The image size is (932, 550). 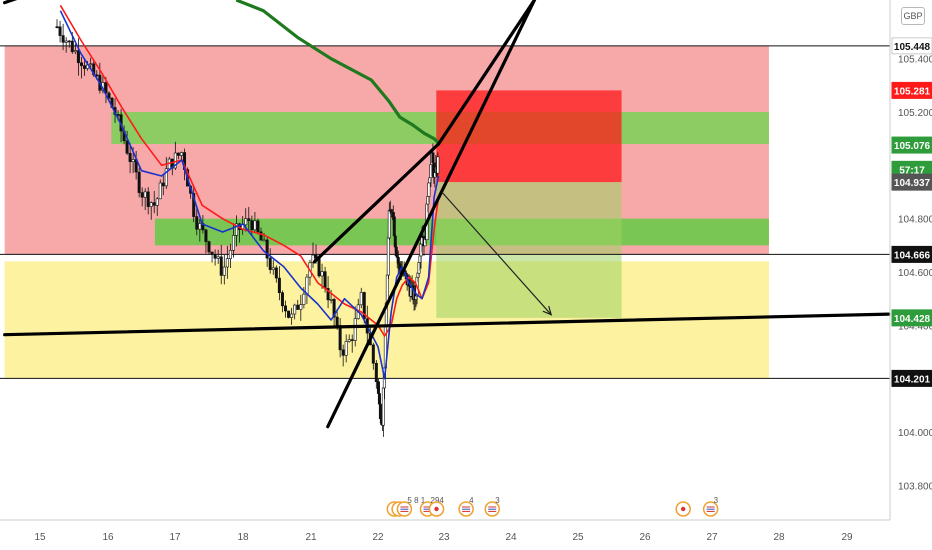 What do you see at coordinates (416, 500) in the screenshot?
I see `event-label: 5 8 1` at bounding box center [416, 500].